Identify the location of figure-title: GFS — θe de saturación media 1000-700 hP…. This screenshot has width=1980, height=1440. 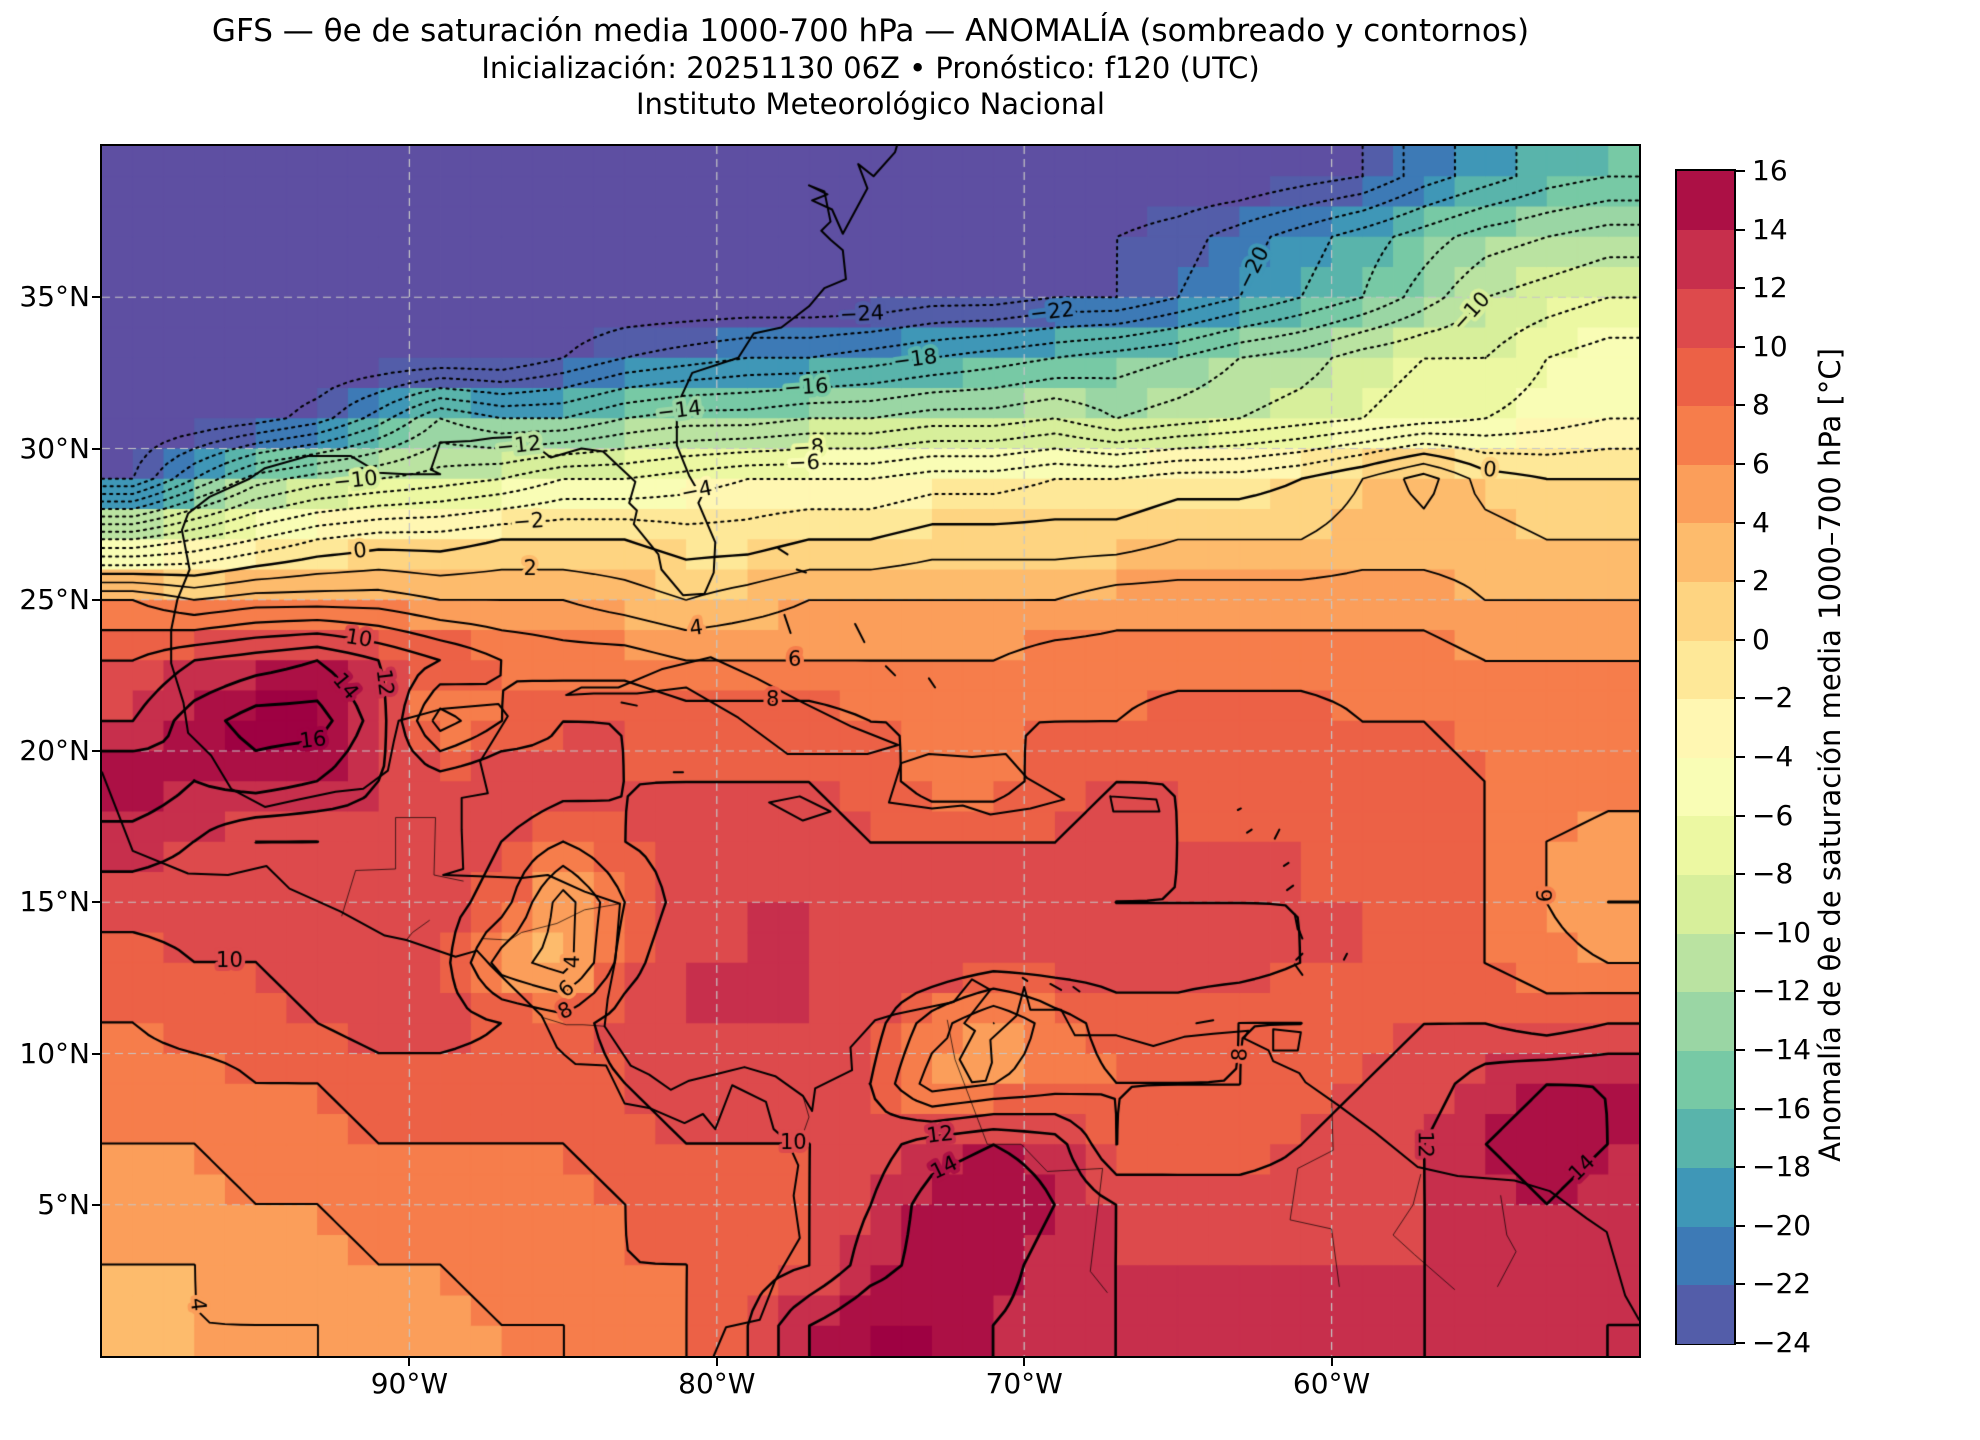
(870, 31).